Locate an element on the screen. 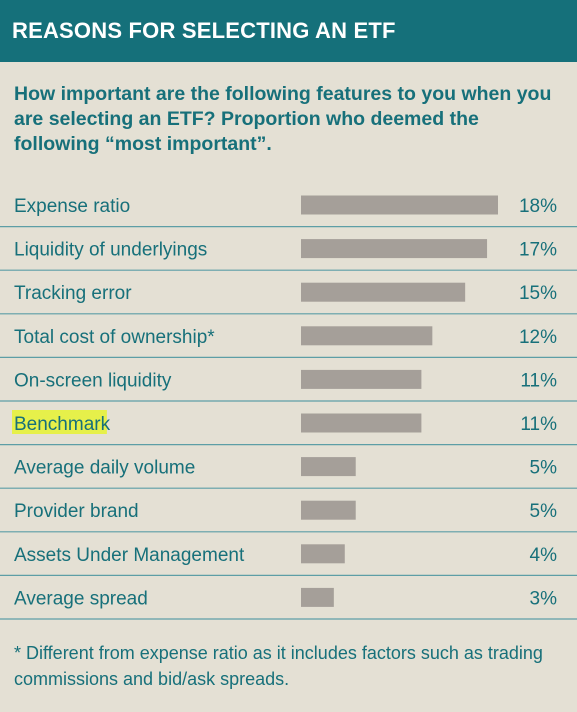  category-label: Liquidity of underlyings is located at coordinates (110, 250).